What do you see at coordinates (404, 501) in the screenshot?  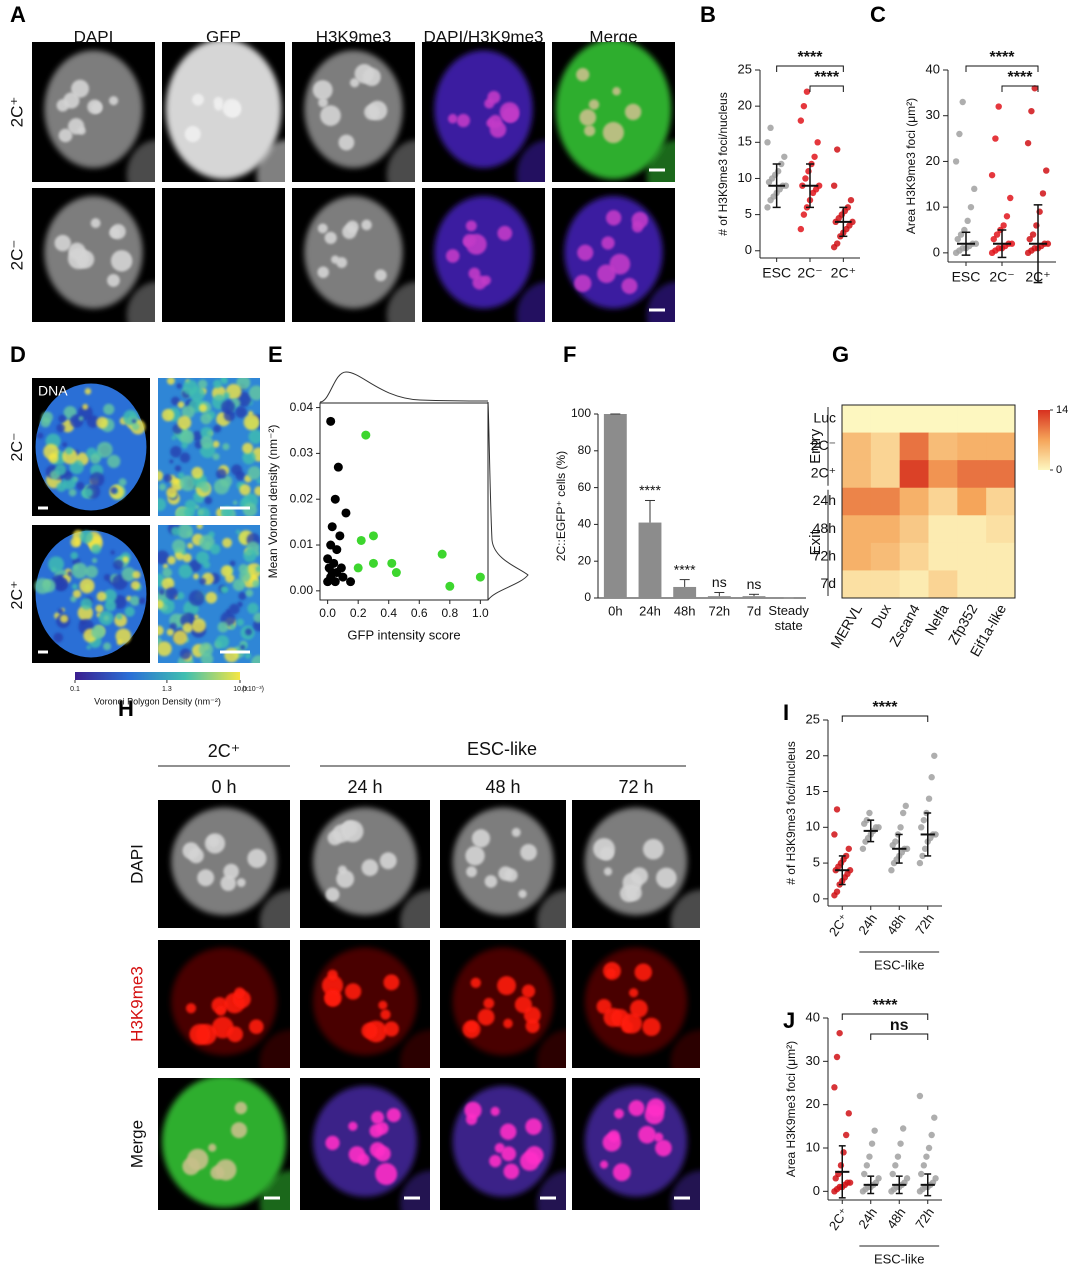 I see `plot-frame` at bounding box center [404, 501].